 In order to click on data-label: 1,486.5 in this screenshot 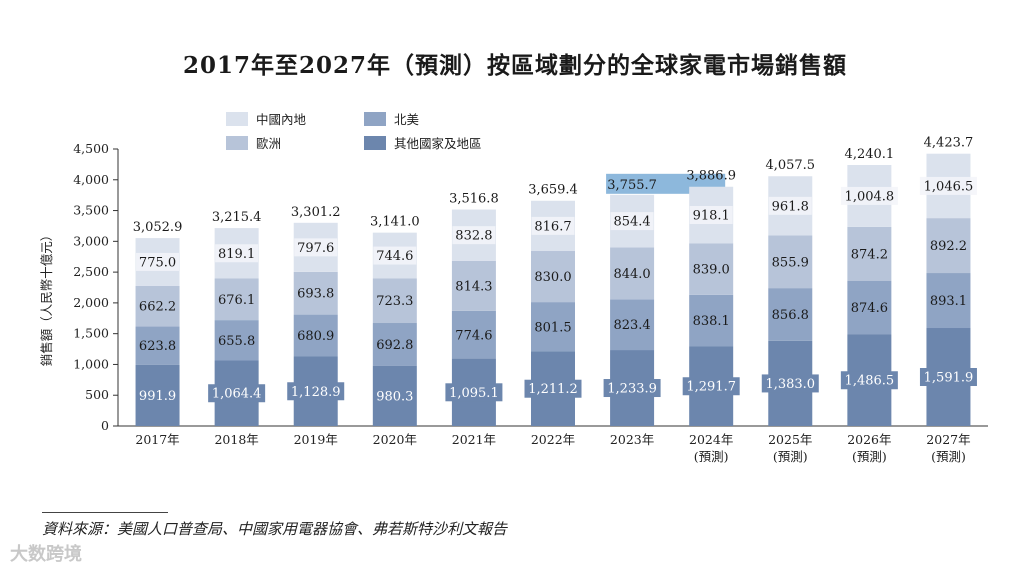, I will do `click(870, 381)`.